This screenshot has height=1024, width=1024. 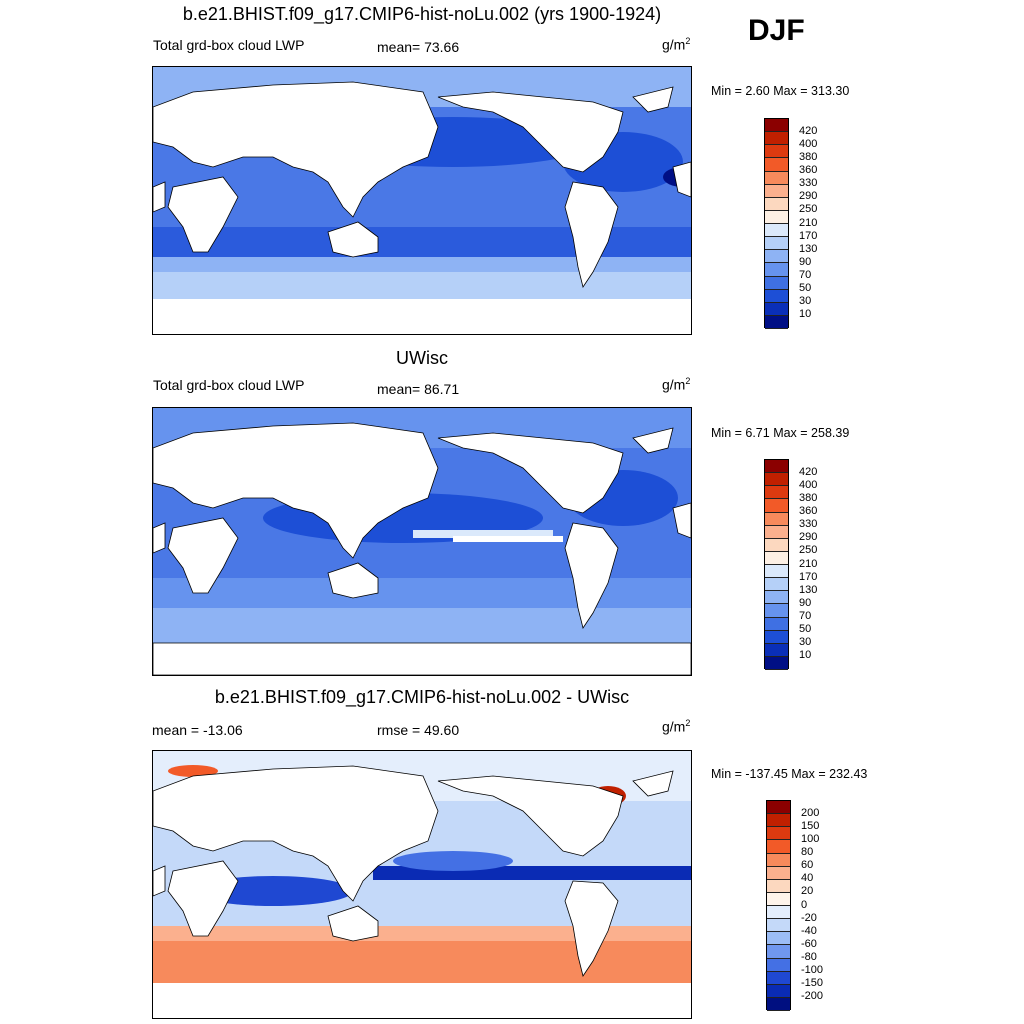 I want to click on colorbar-tick-label: 70, so click(x=805, y=616).